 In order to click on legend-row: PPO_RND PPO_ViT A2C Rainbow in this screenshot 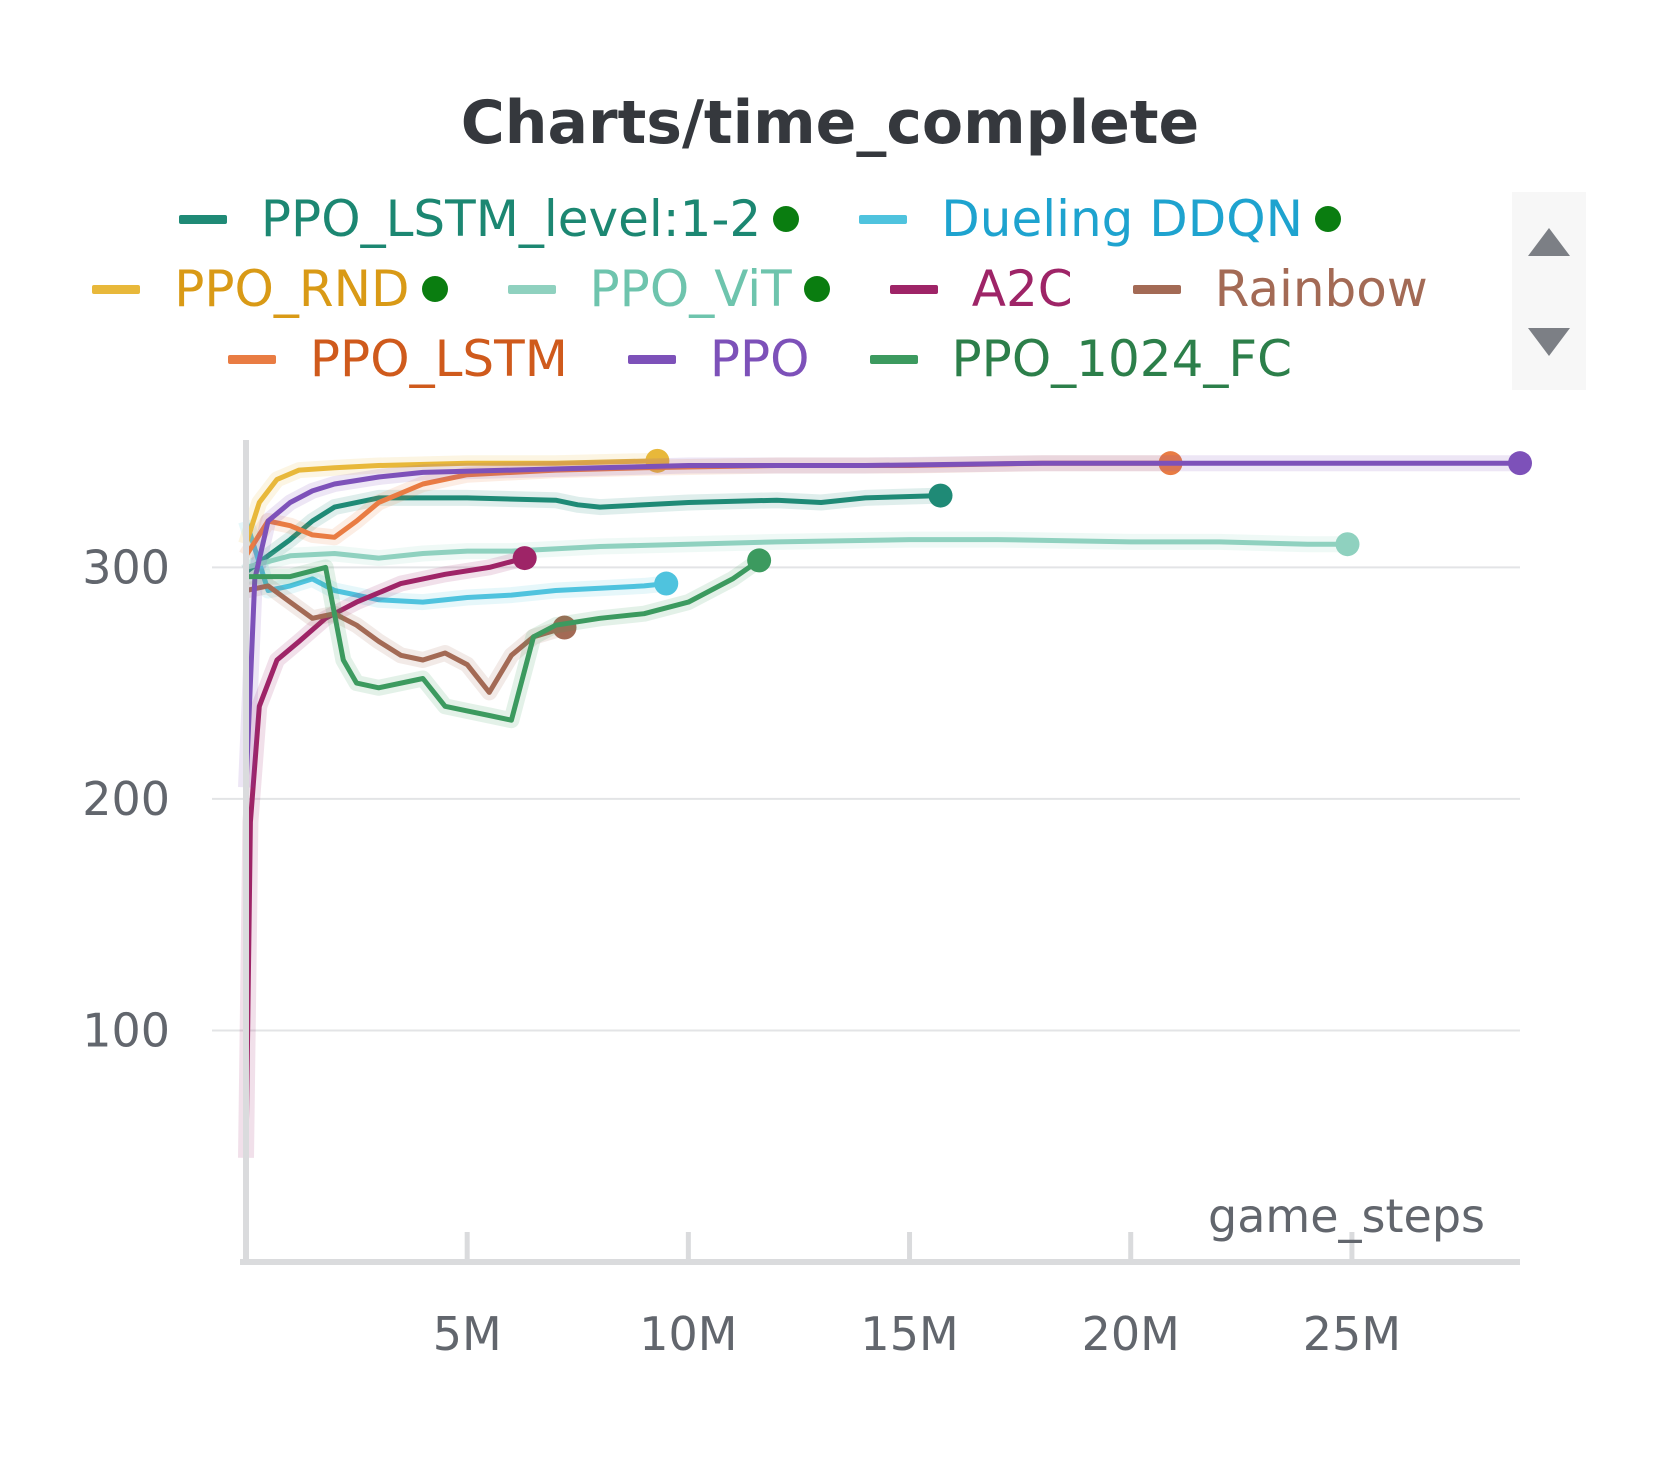, I will do `click(760, 289)`.